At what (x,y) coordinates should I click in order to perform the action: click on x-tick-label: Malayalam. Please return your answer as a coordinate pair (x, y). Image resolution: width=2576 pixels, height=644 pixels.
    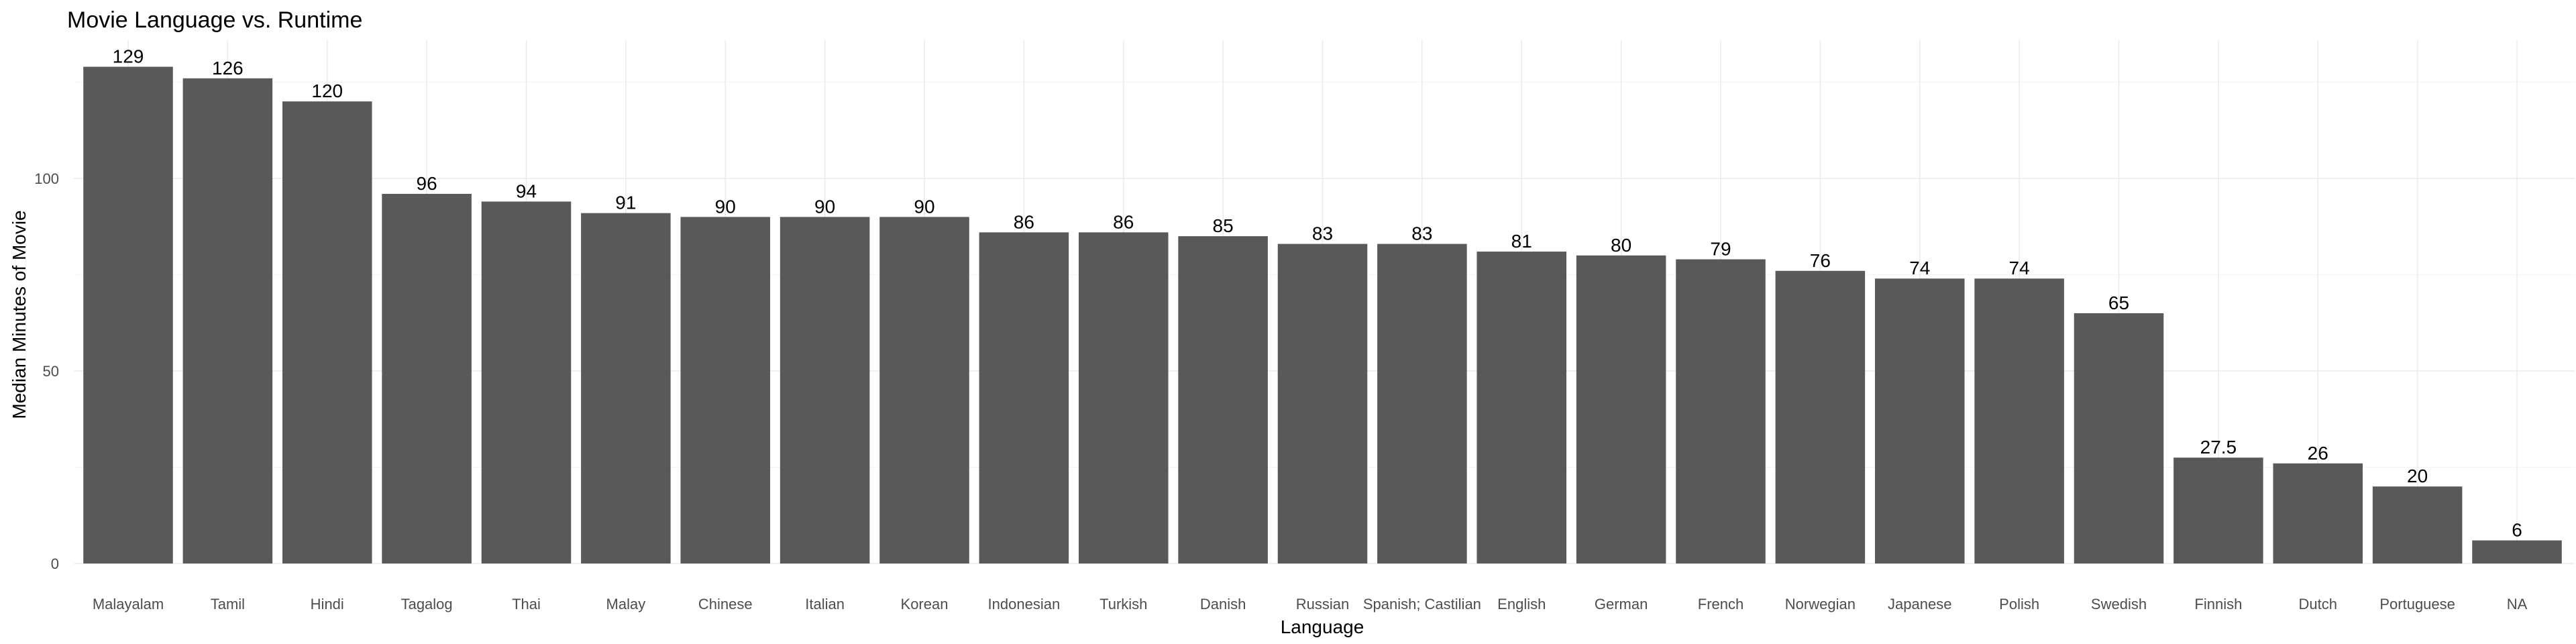
    Looking at the image, I should click on (128, 604).